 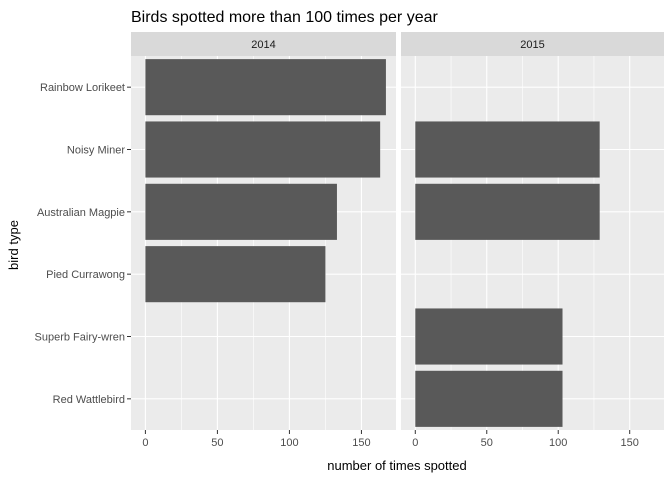 I want to click on facet-label: 2014, so click(x=263, y=45).